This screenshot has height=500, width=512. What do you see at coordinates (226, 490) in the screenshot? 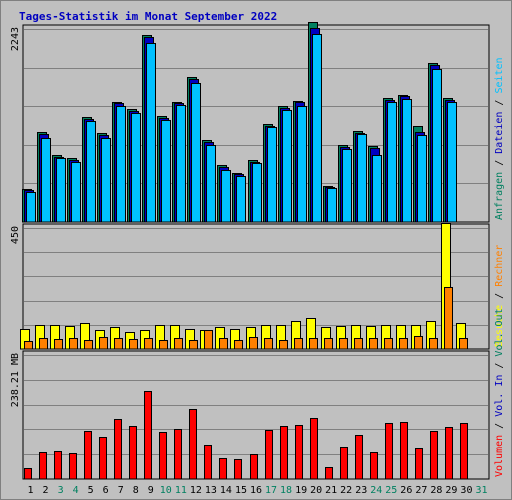
I see `x-label-day-14: 14` at bounding box center [226, 490].